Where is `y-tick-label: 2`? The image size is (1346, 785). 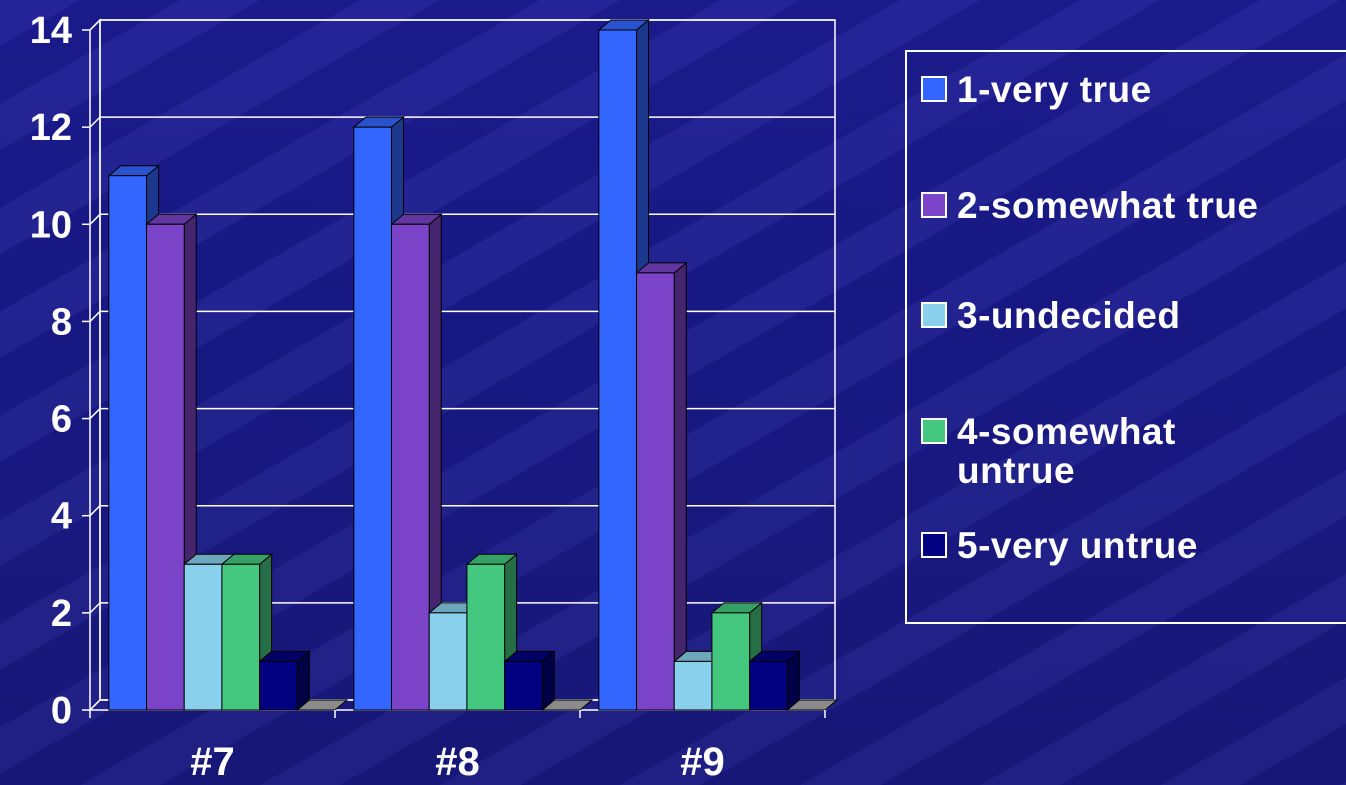
y-tick-label: 2 is located at coordinates (61, 614).